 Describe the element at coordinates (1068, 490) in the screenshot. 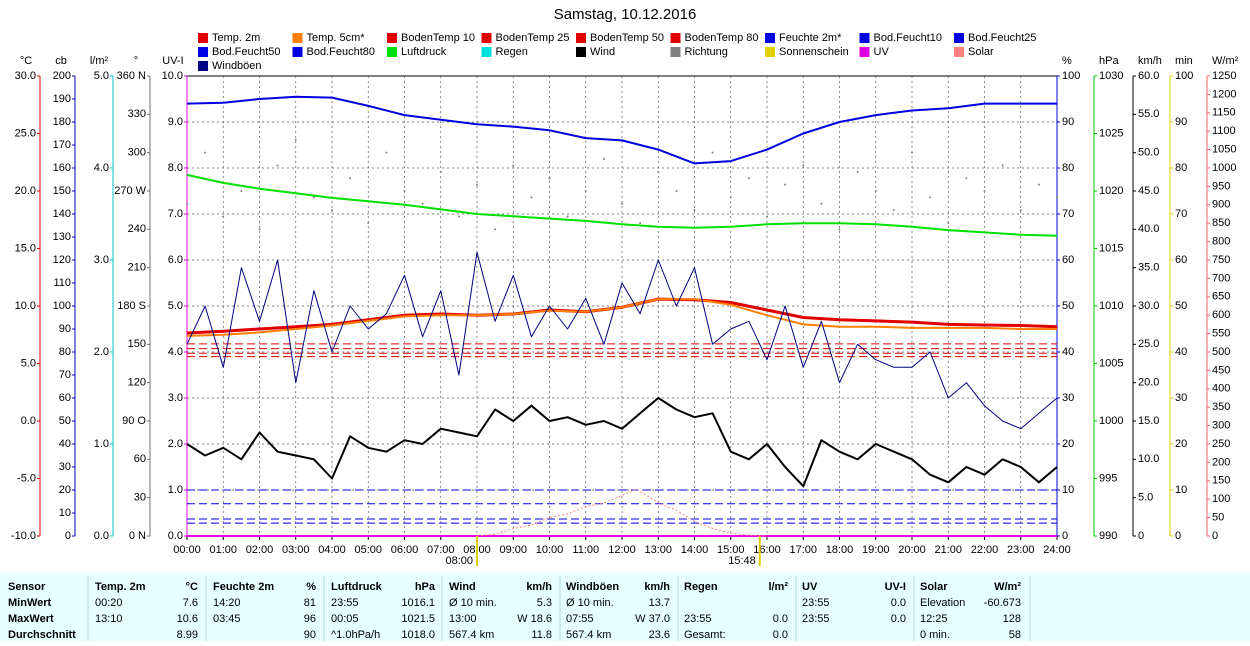

I see `axis-tick-label: 10` at that location.